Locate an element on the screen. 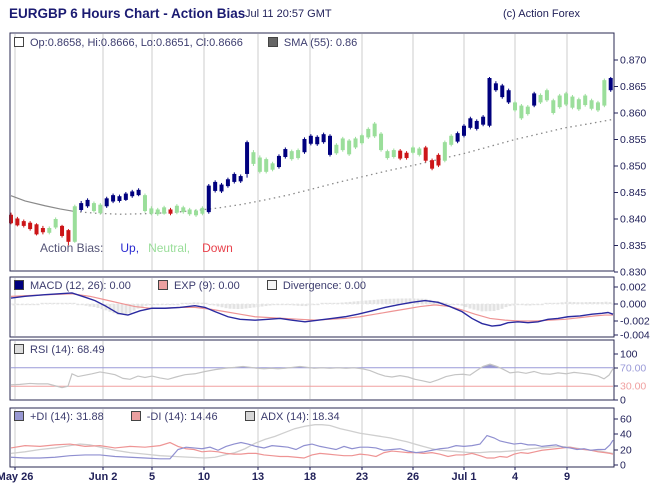 The height and width of the screenshot is (489, 650). plus-di-line is located at coordinates (312, 447).